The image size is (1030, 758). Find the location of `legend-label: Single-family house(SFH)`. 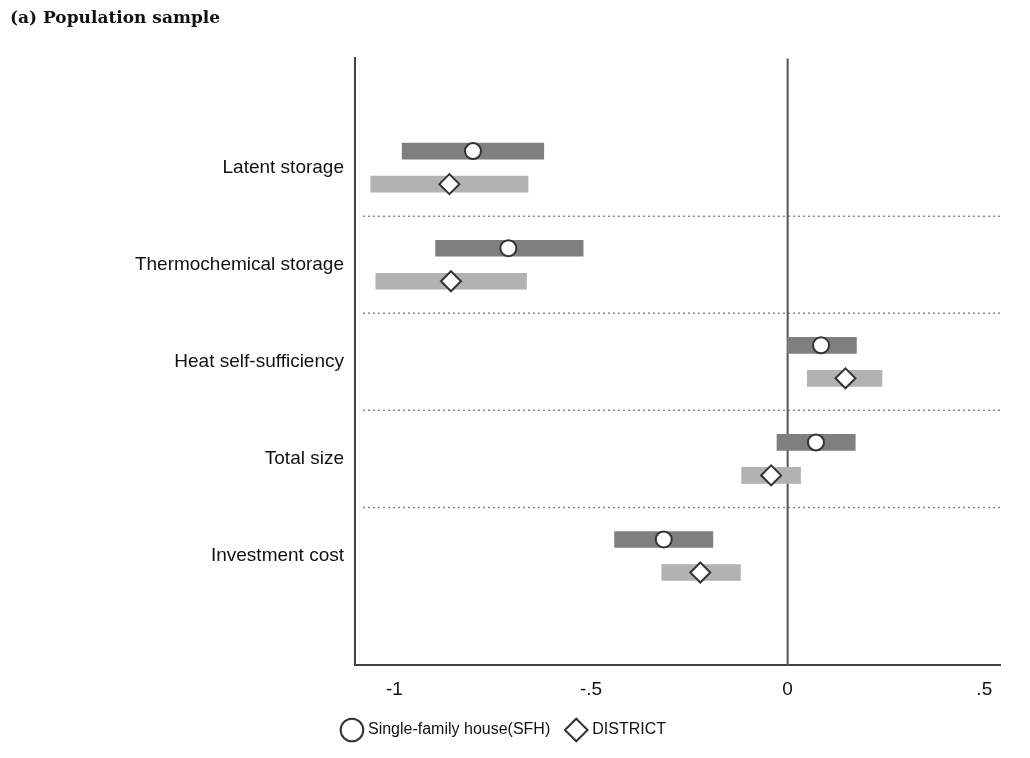

legend-label: Single-family house(SFH) is located at coordinates (459, 729).